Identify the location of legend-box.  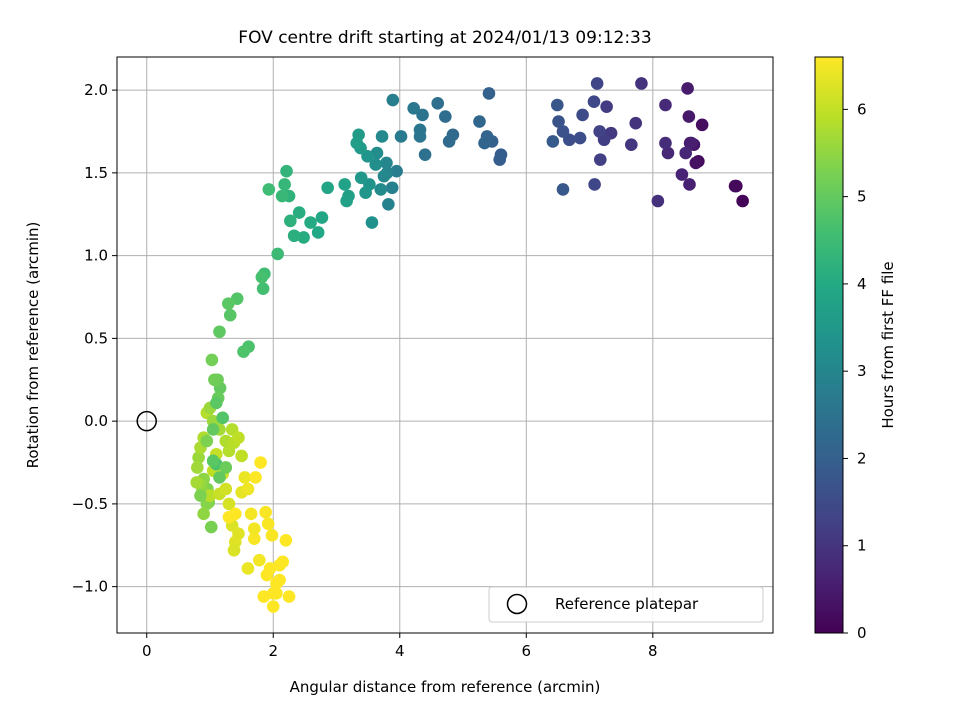
(626, 604).